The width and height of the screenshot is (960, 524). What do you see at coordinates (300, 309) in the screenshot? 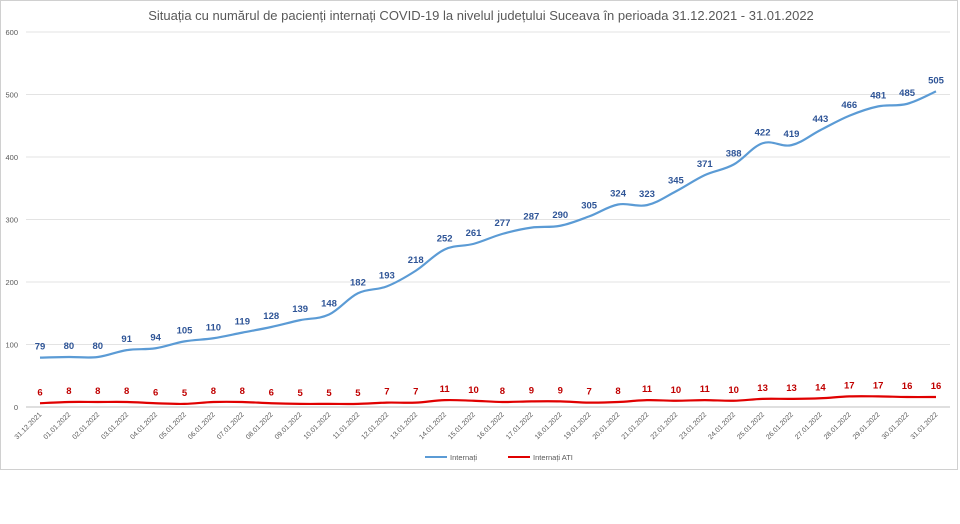
I see `data-label: 139` at bounding box center [300, 309].